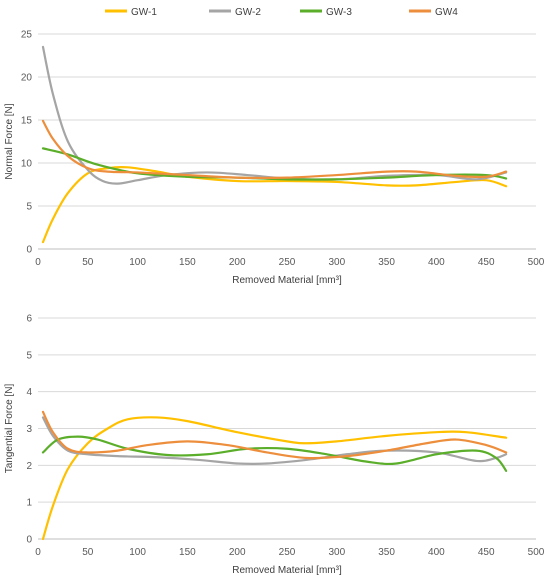 This screenshot has height=580, width=550. Describe the element at coordinates (27, 35) in the screenshot. I see `y-tick-label: 25` at that location.